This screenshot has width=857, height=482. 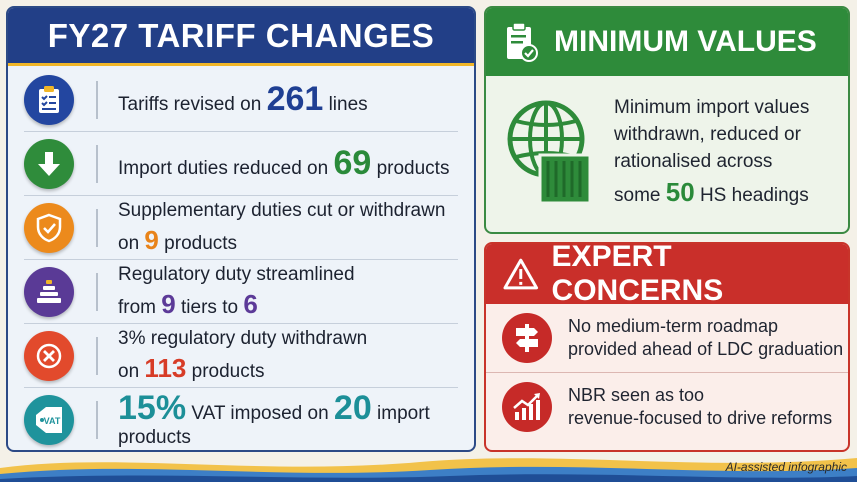 I want to click on footer-credit: AI-assisted infographic, so click(x=786, y=467).